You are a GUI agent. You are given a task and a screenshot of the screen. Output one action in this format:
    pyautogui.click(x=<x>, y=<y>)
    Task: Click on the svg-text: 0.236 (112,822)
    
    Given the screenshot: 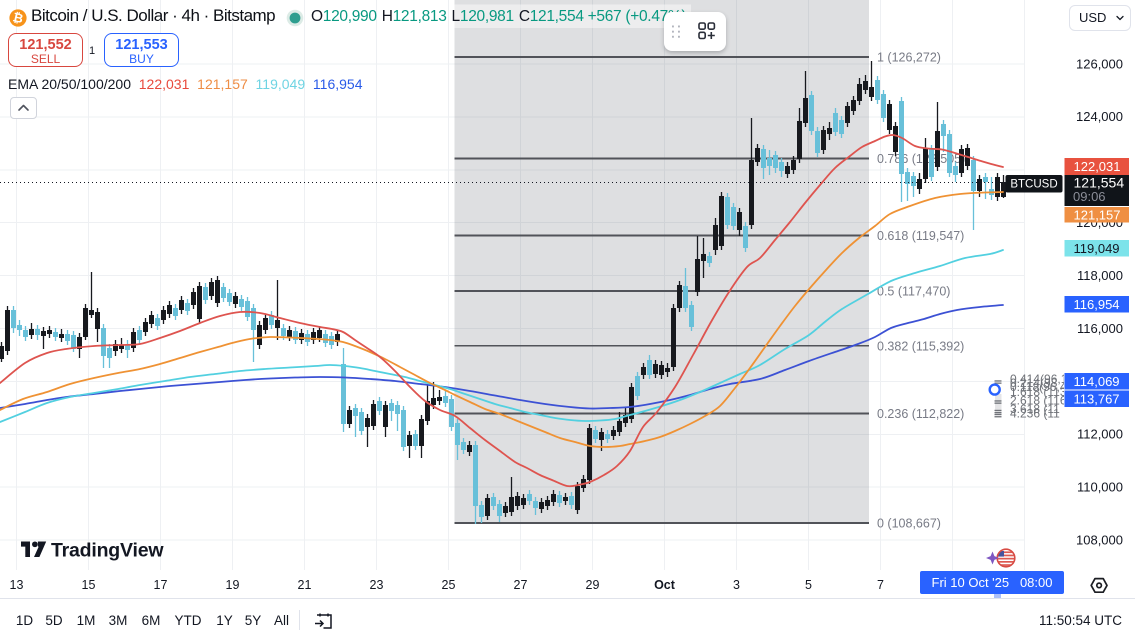 What is the action you would take?
    pyautogui.click(x=920, y=414)
    